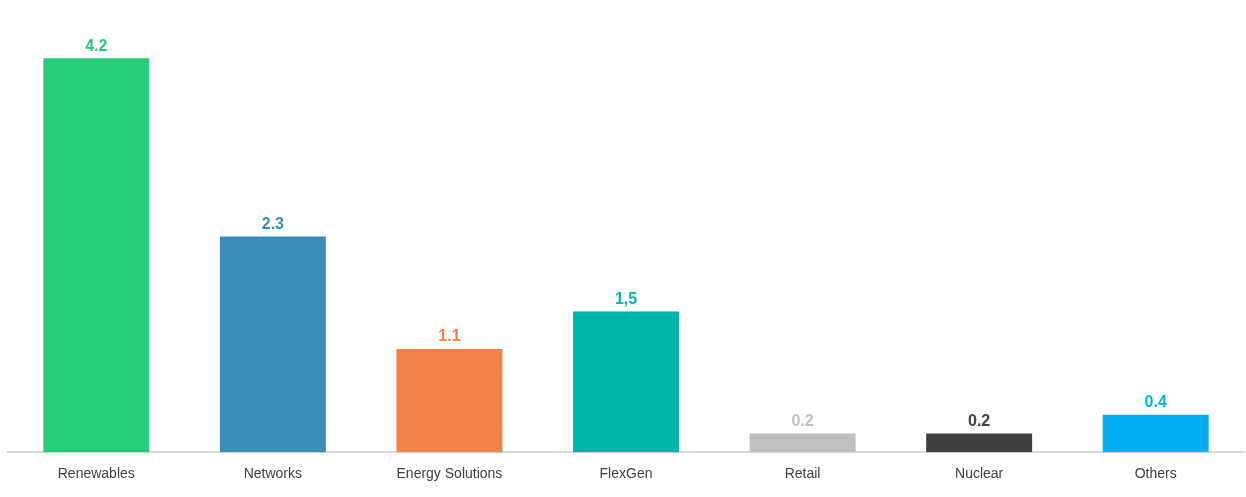 This screenshot has width=1246, height=497. What do you see at coordinates (273, 223) in the screenshot?
I see `data-label: 2.3` at bounding box center [273, 223].